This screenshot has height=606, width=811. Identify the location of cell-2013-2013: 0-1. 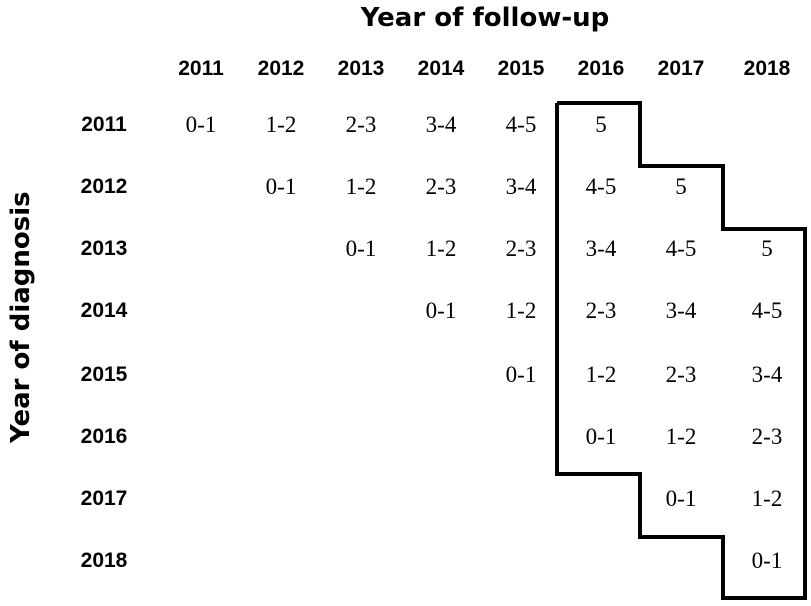
(361, 248).